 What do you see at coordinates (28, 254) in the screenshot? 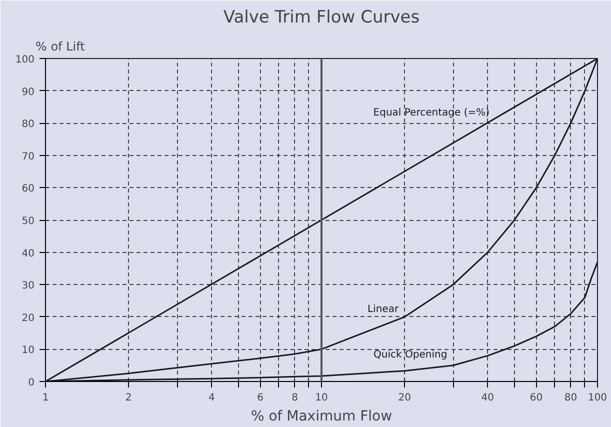
I see `y-tick-label: 40` at bounding box center [28, 254].